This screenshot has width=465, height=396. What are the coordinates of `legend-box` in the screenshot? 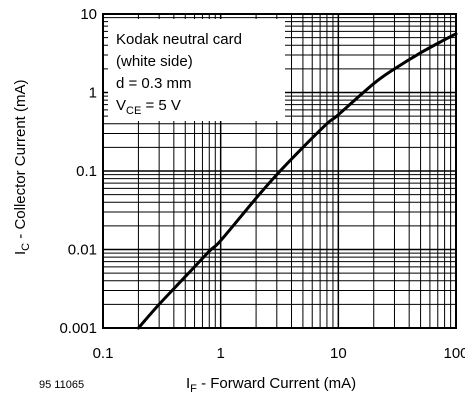 It's located at (196, 70).